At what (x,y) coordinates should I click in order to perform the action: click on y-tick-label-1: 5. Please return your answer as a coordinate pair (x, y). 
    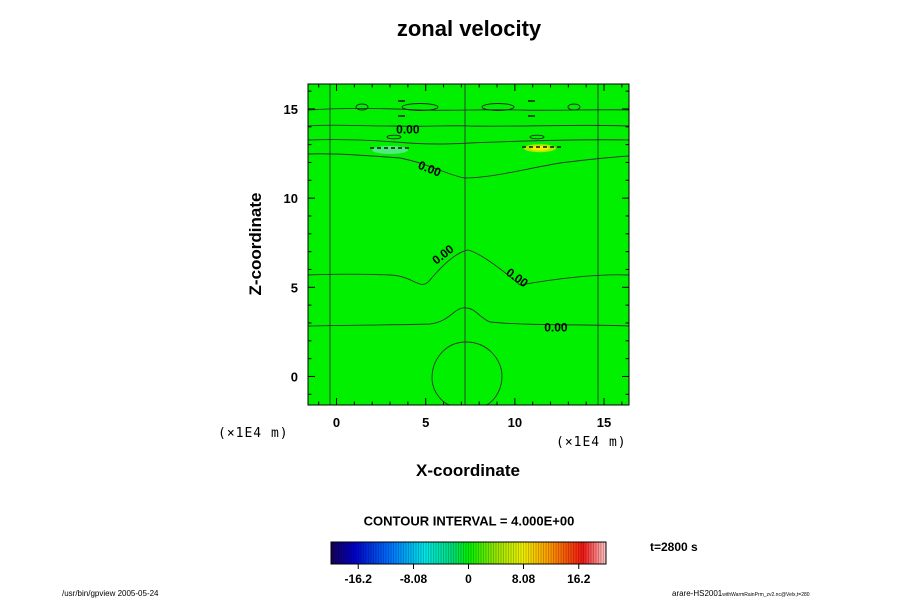
    Looking at the image, I should click on (294, 287).